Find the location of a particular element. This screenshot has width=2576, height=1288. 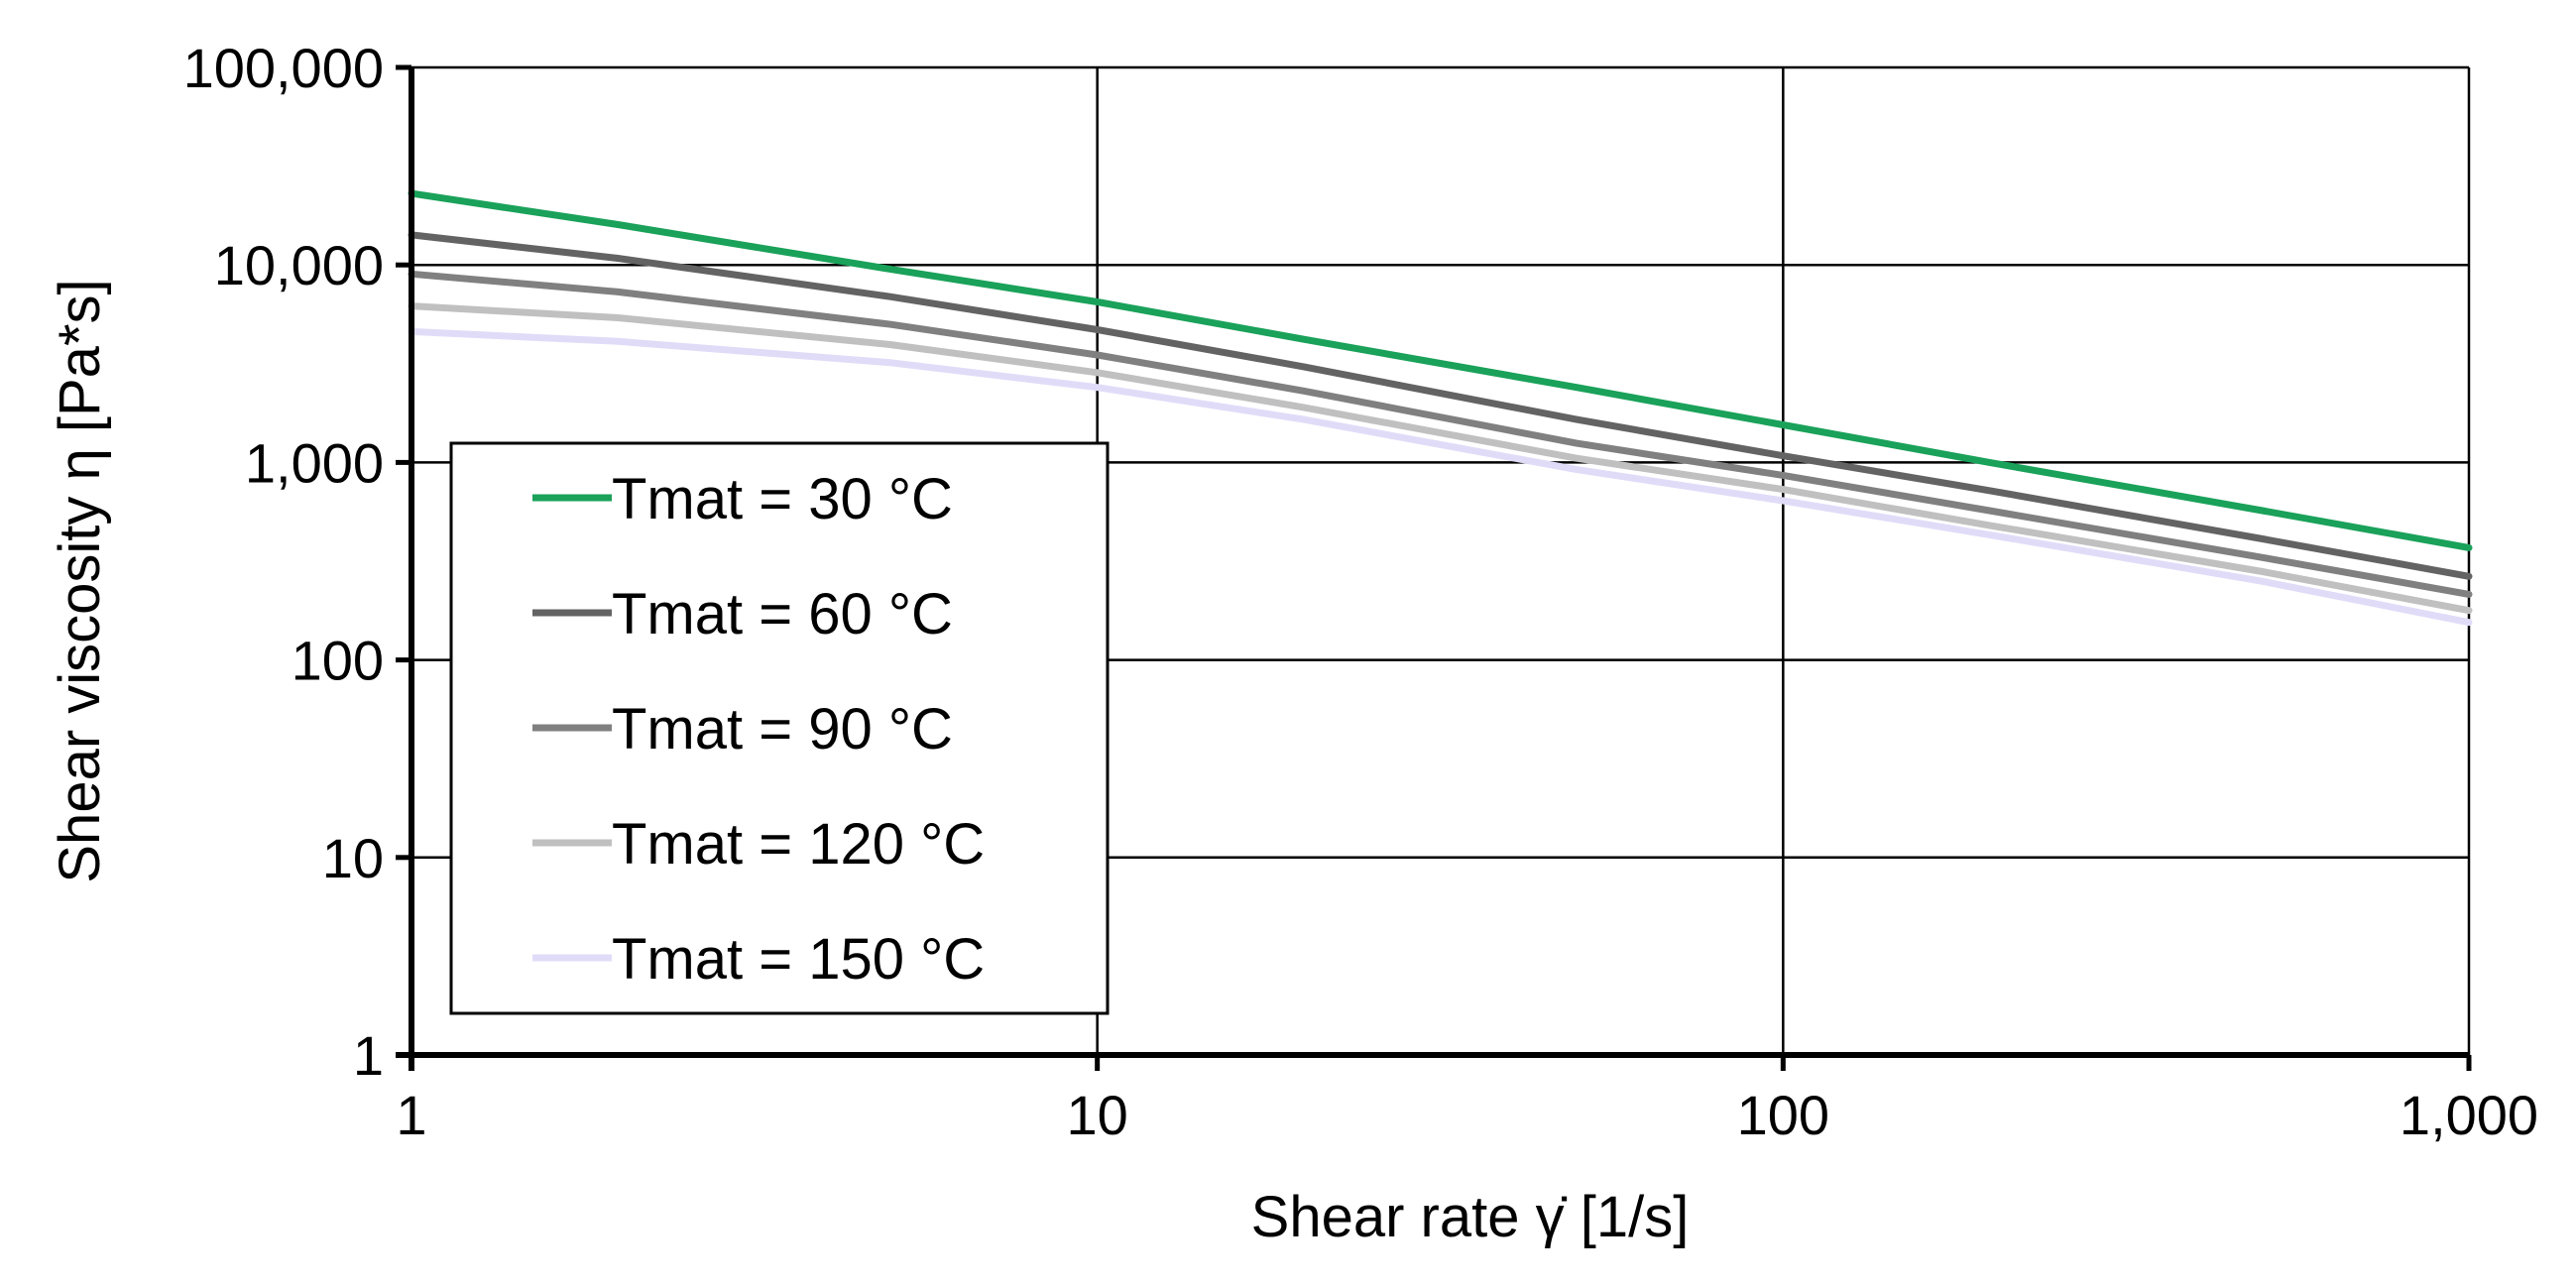

legend-label: Tmat = 150 °C is located at coordinates (799, 960).